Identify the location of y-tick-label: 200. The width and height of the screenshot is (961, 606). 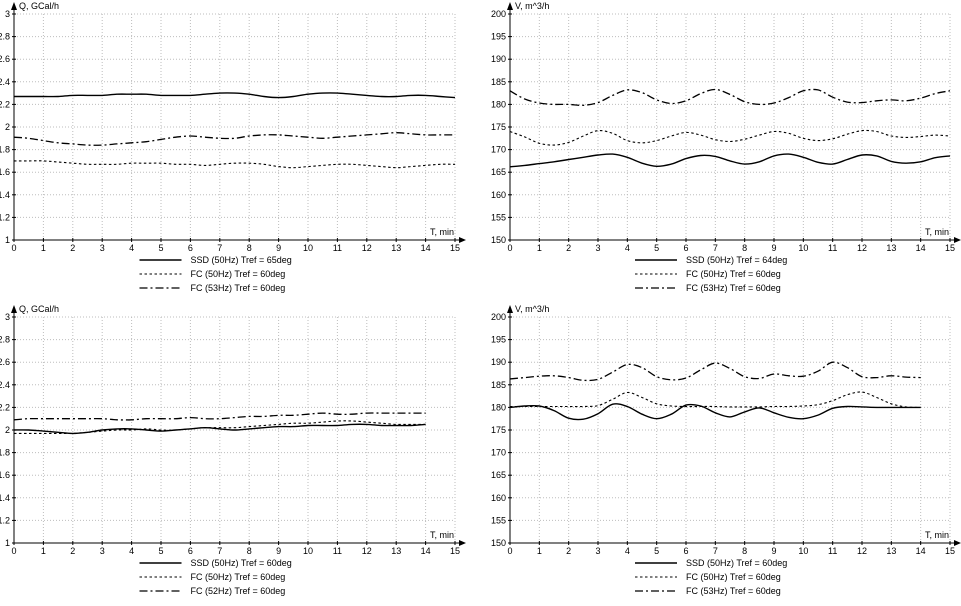
(498, 14).